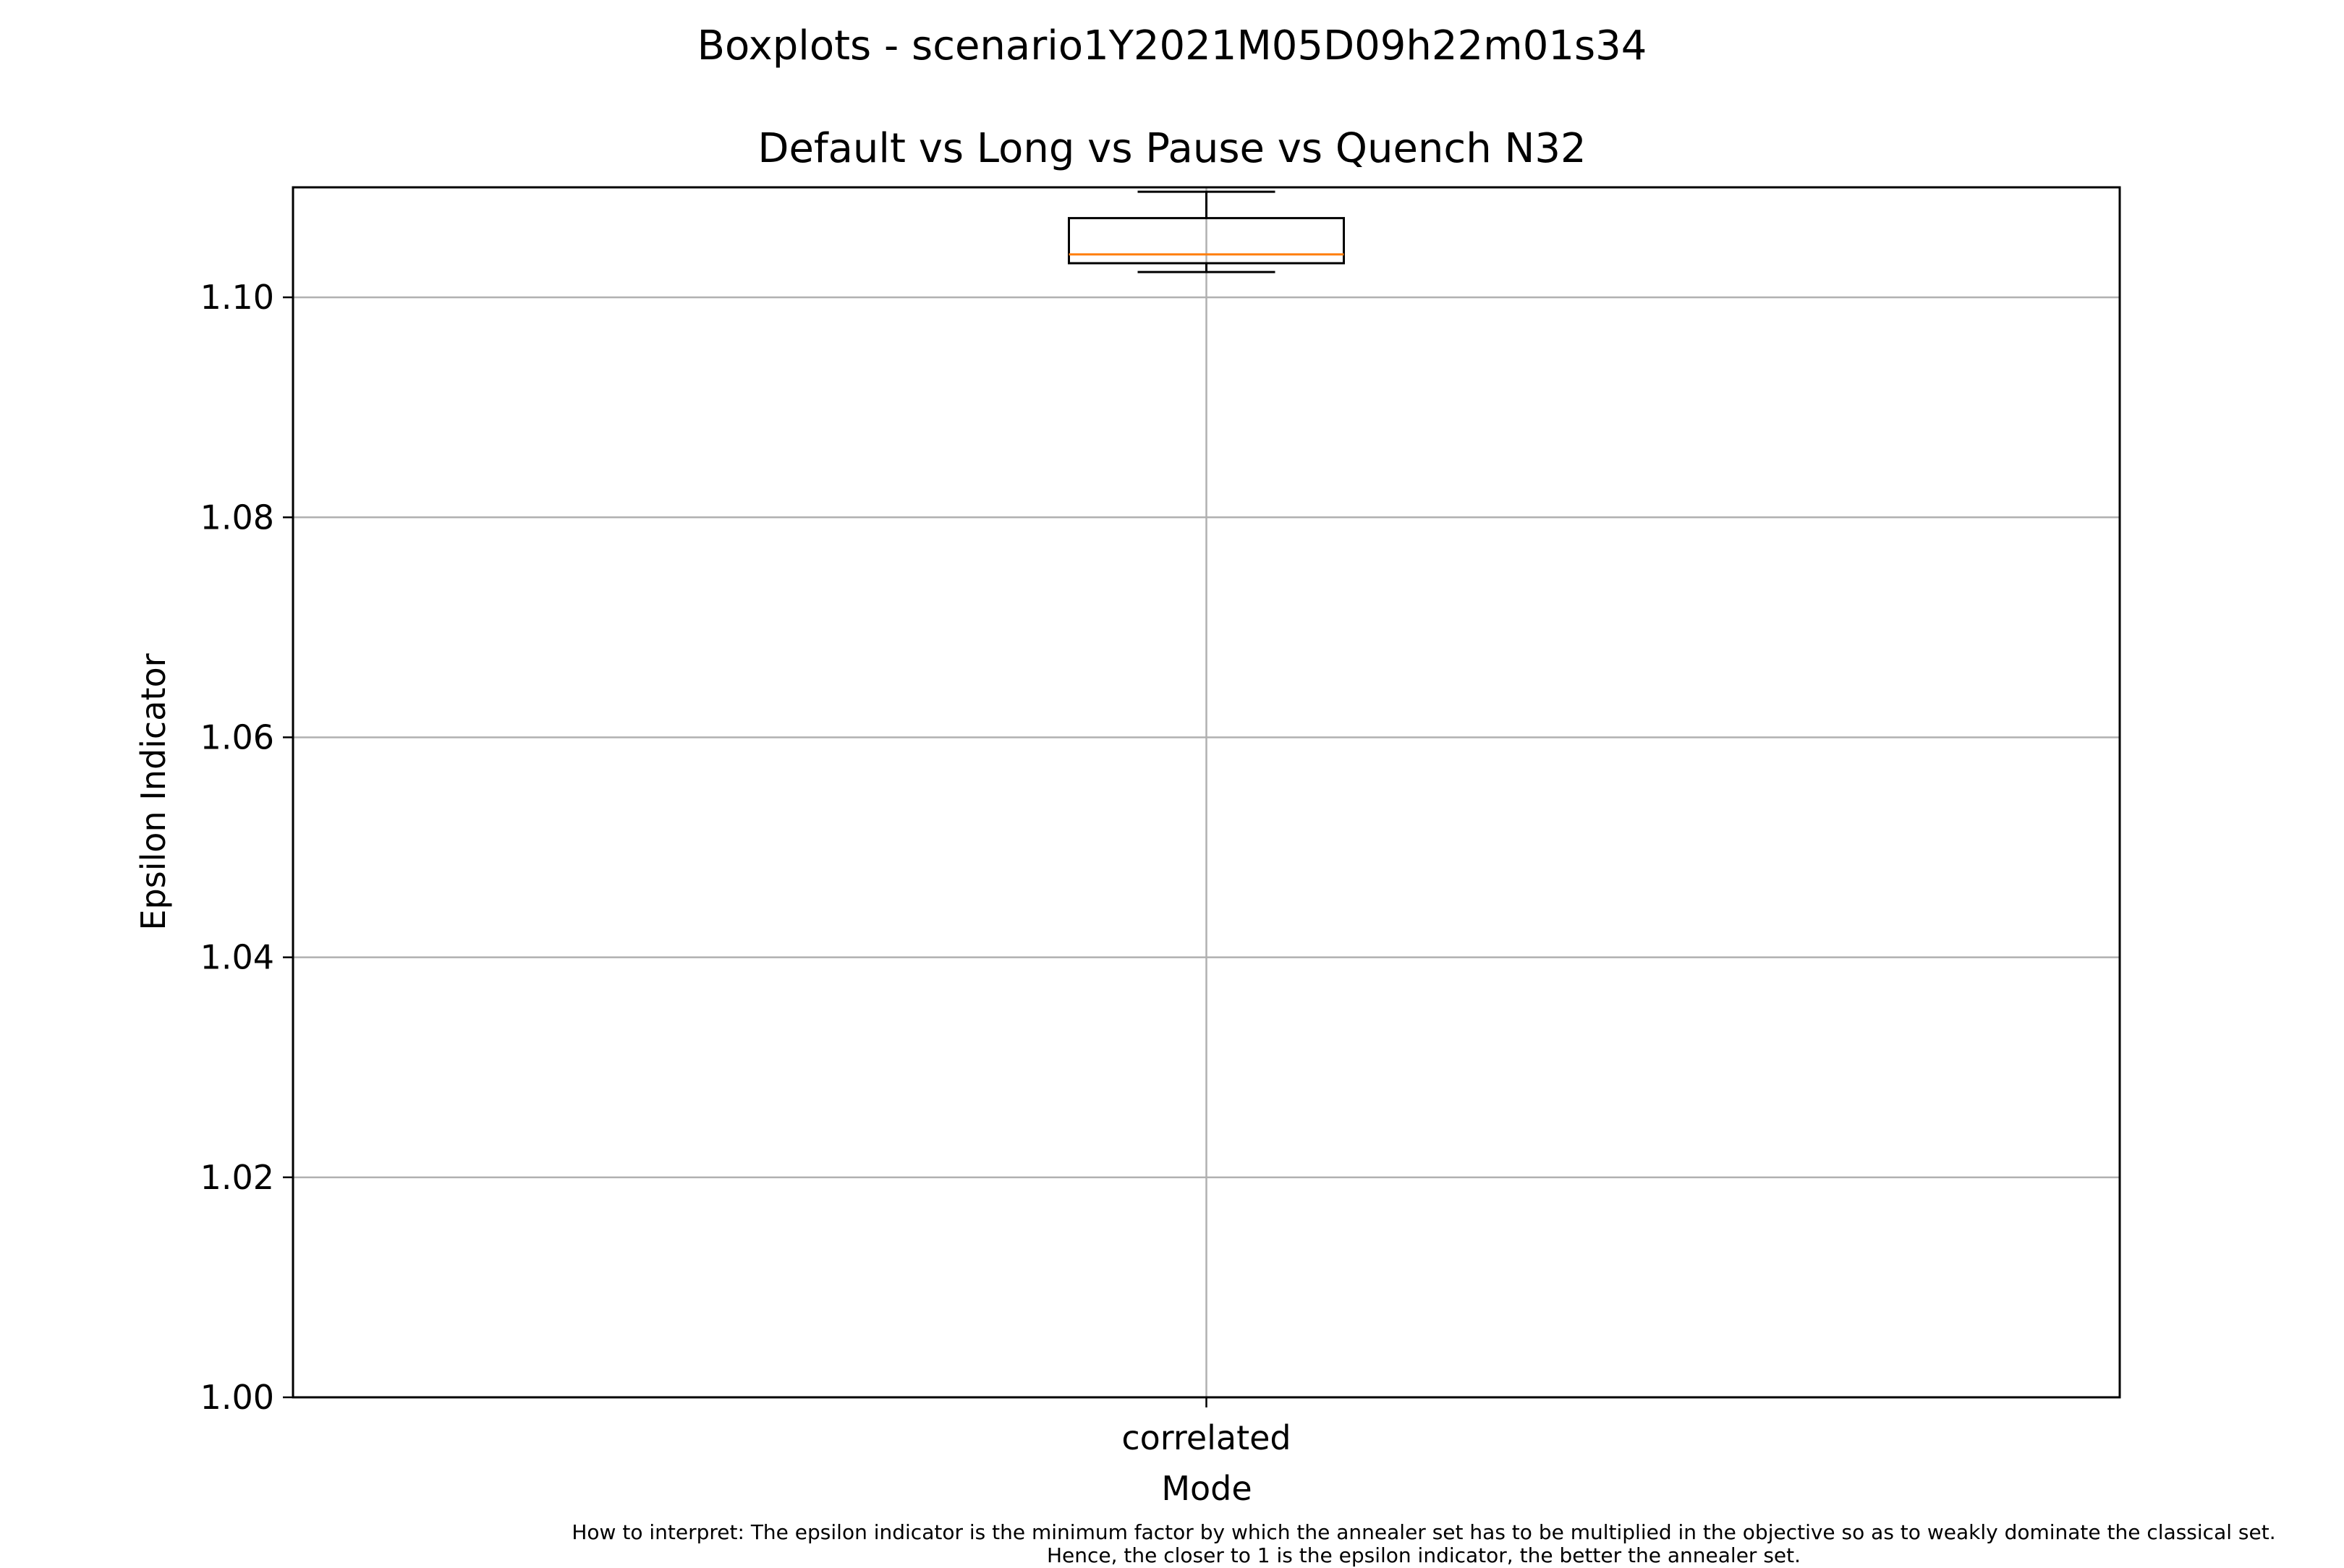 This screenshot has height=1568, width=2344. What do you see at coordinates (237, 1177) in the screenshot?
I see `y-tick-label: 1.02` at bounding box center [237, 1177].